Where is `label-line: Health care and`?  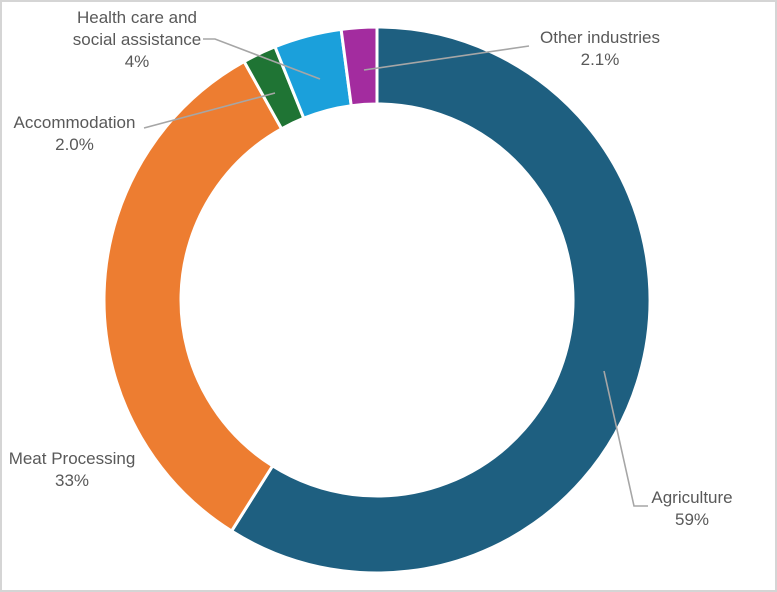
label-line: Health care and is located at coordinates (137, 17).